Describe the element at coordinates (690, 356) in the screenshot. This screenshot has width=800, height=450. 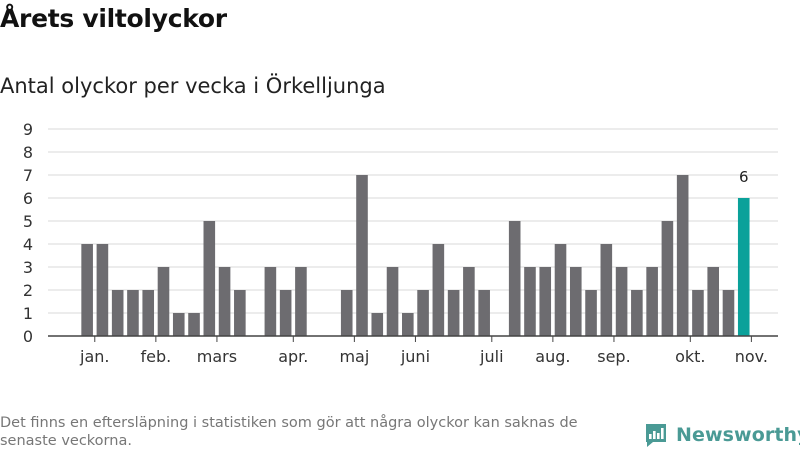
I see `x-month-label: okt.` at that location.